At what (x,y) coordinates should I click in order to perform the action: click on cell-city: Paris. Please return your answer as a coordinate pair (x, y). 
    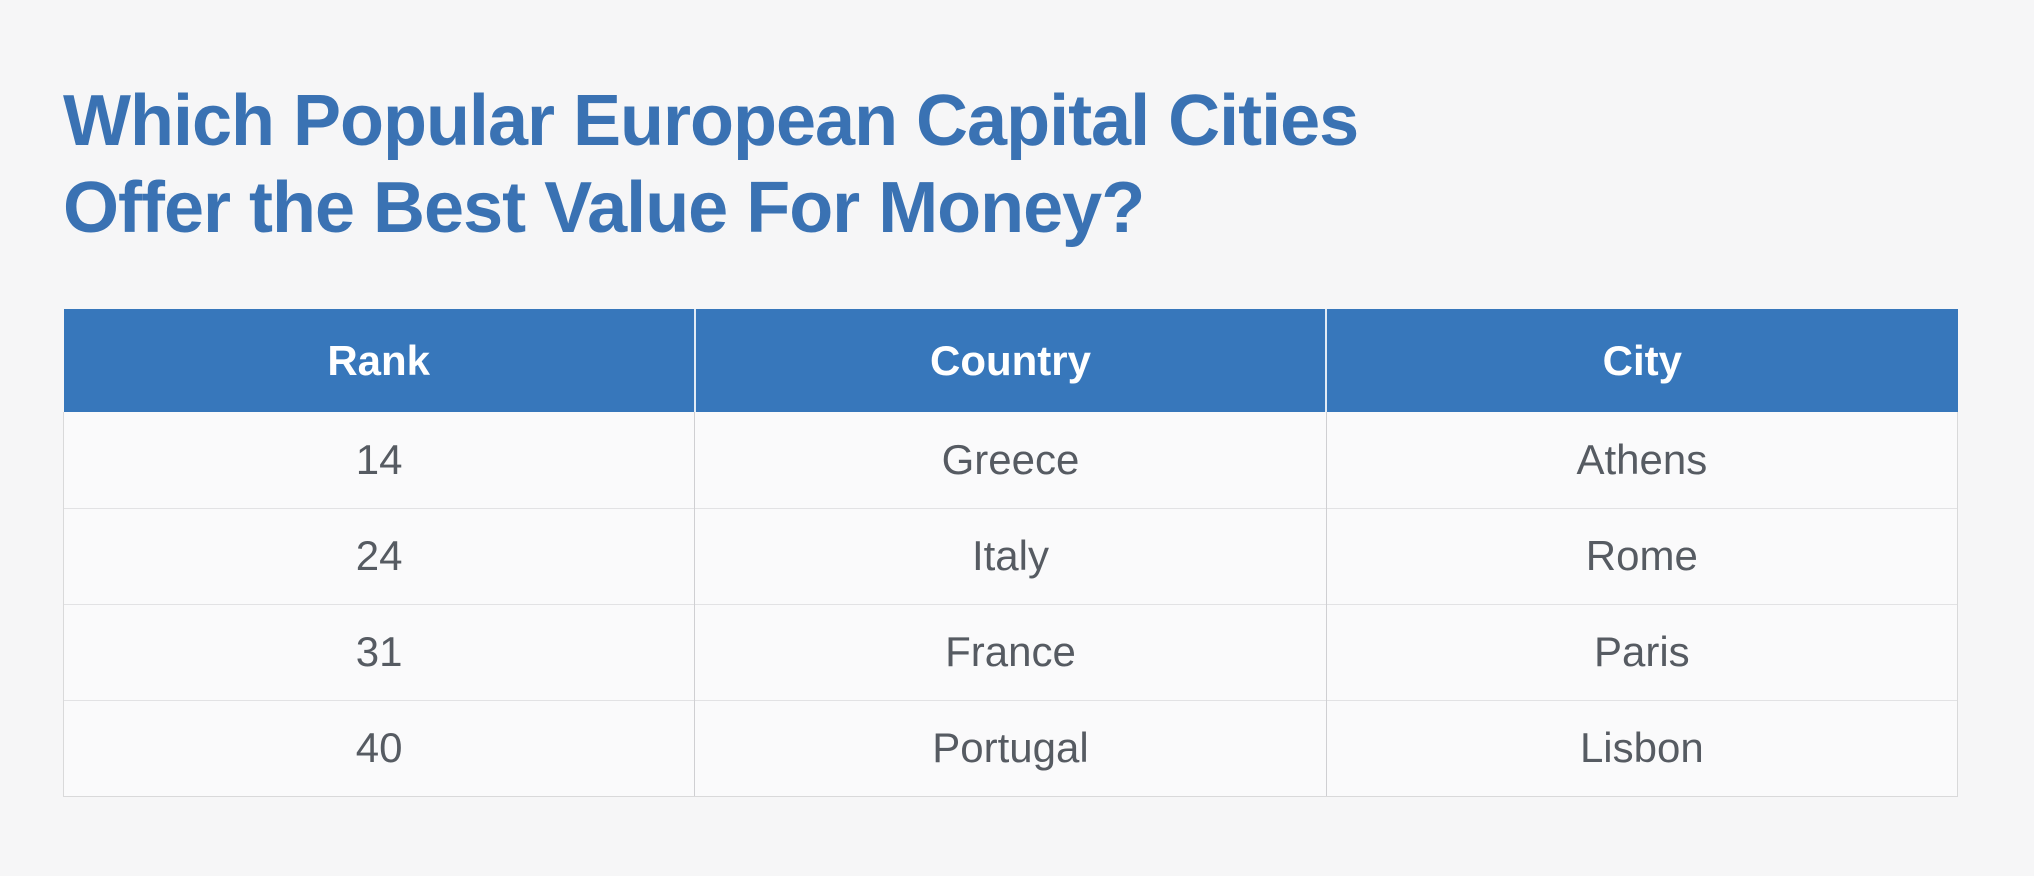
    Looking at the image, I should click on (1642, 651).